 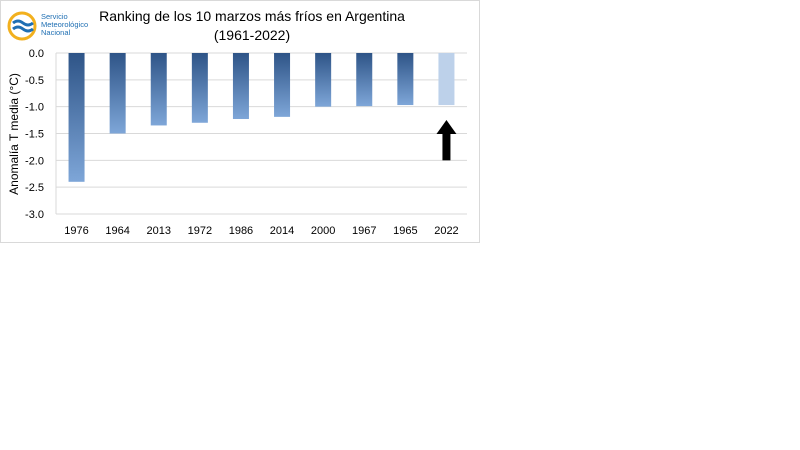 What do you see at coordinates (117, 93) in the screenshot?
I see `bar-1964` at bounding box center [117, 93].